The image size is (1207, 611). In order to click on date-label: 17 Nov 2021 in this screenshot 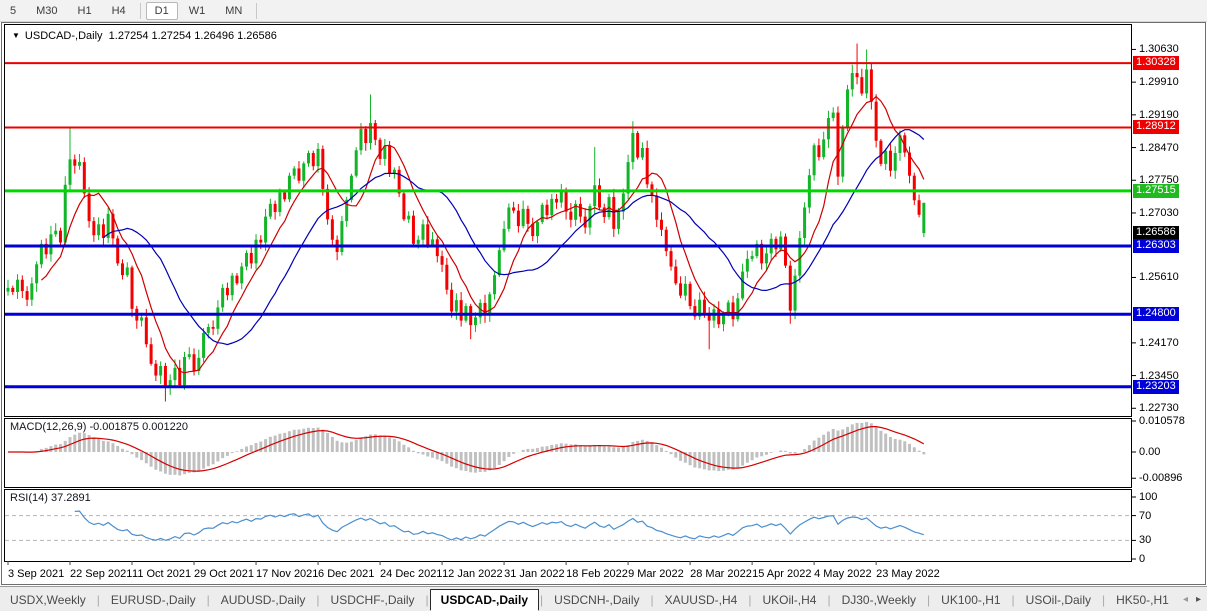, I will do `click(287, 574)`.